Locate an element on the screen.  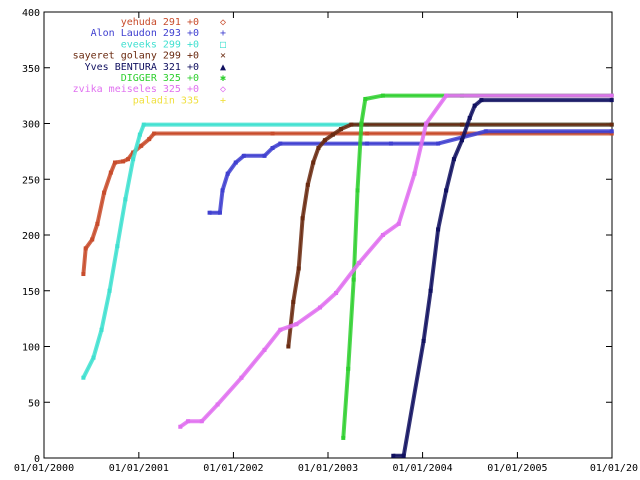
y-tick-label: 250 is located at coordinates (31, 180).